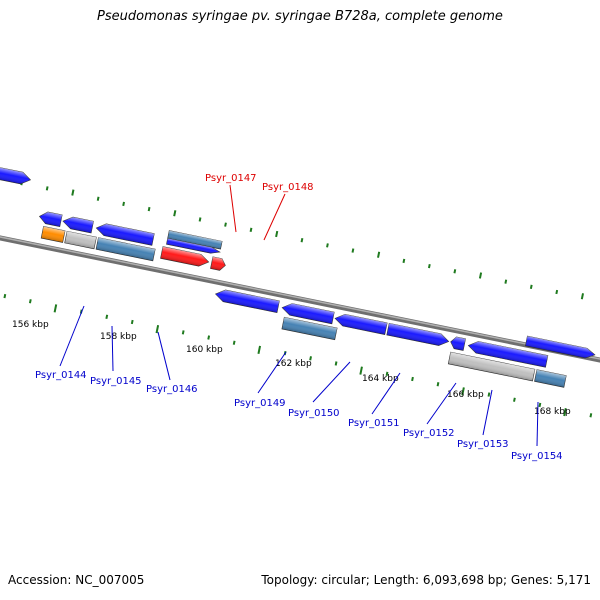 Image resolution: width=600 pixels, height=600 pixels. What do you see at coordinates (61, 375) in the screenshot?
I see `gene-label: Psyr_0144` at bounding box center [61, 375].